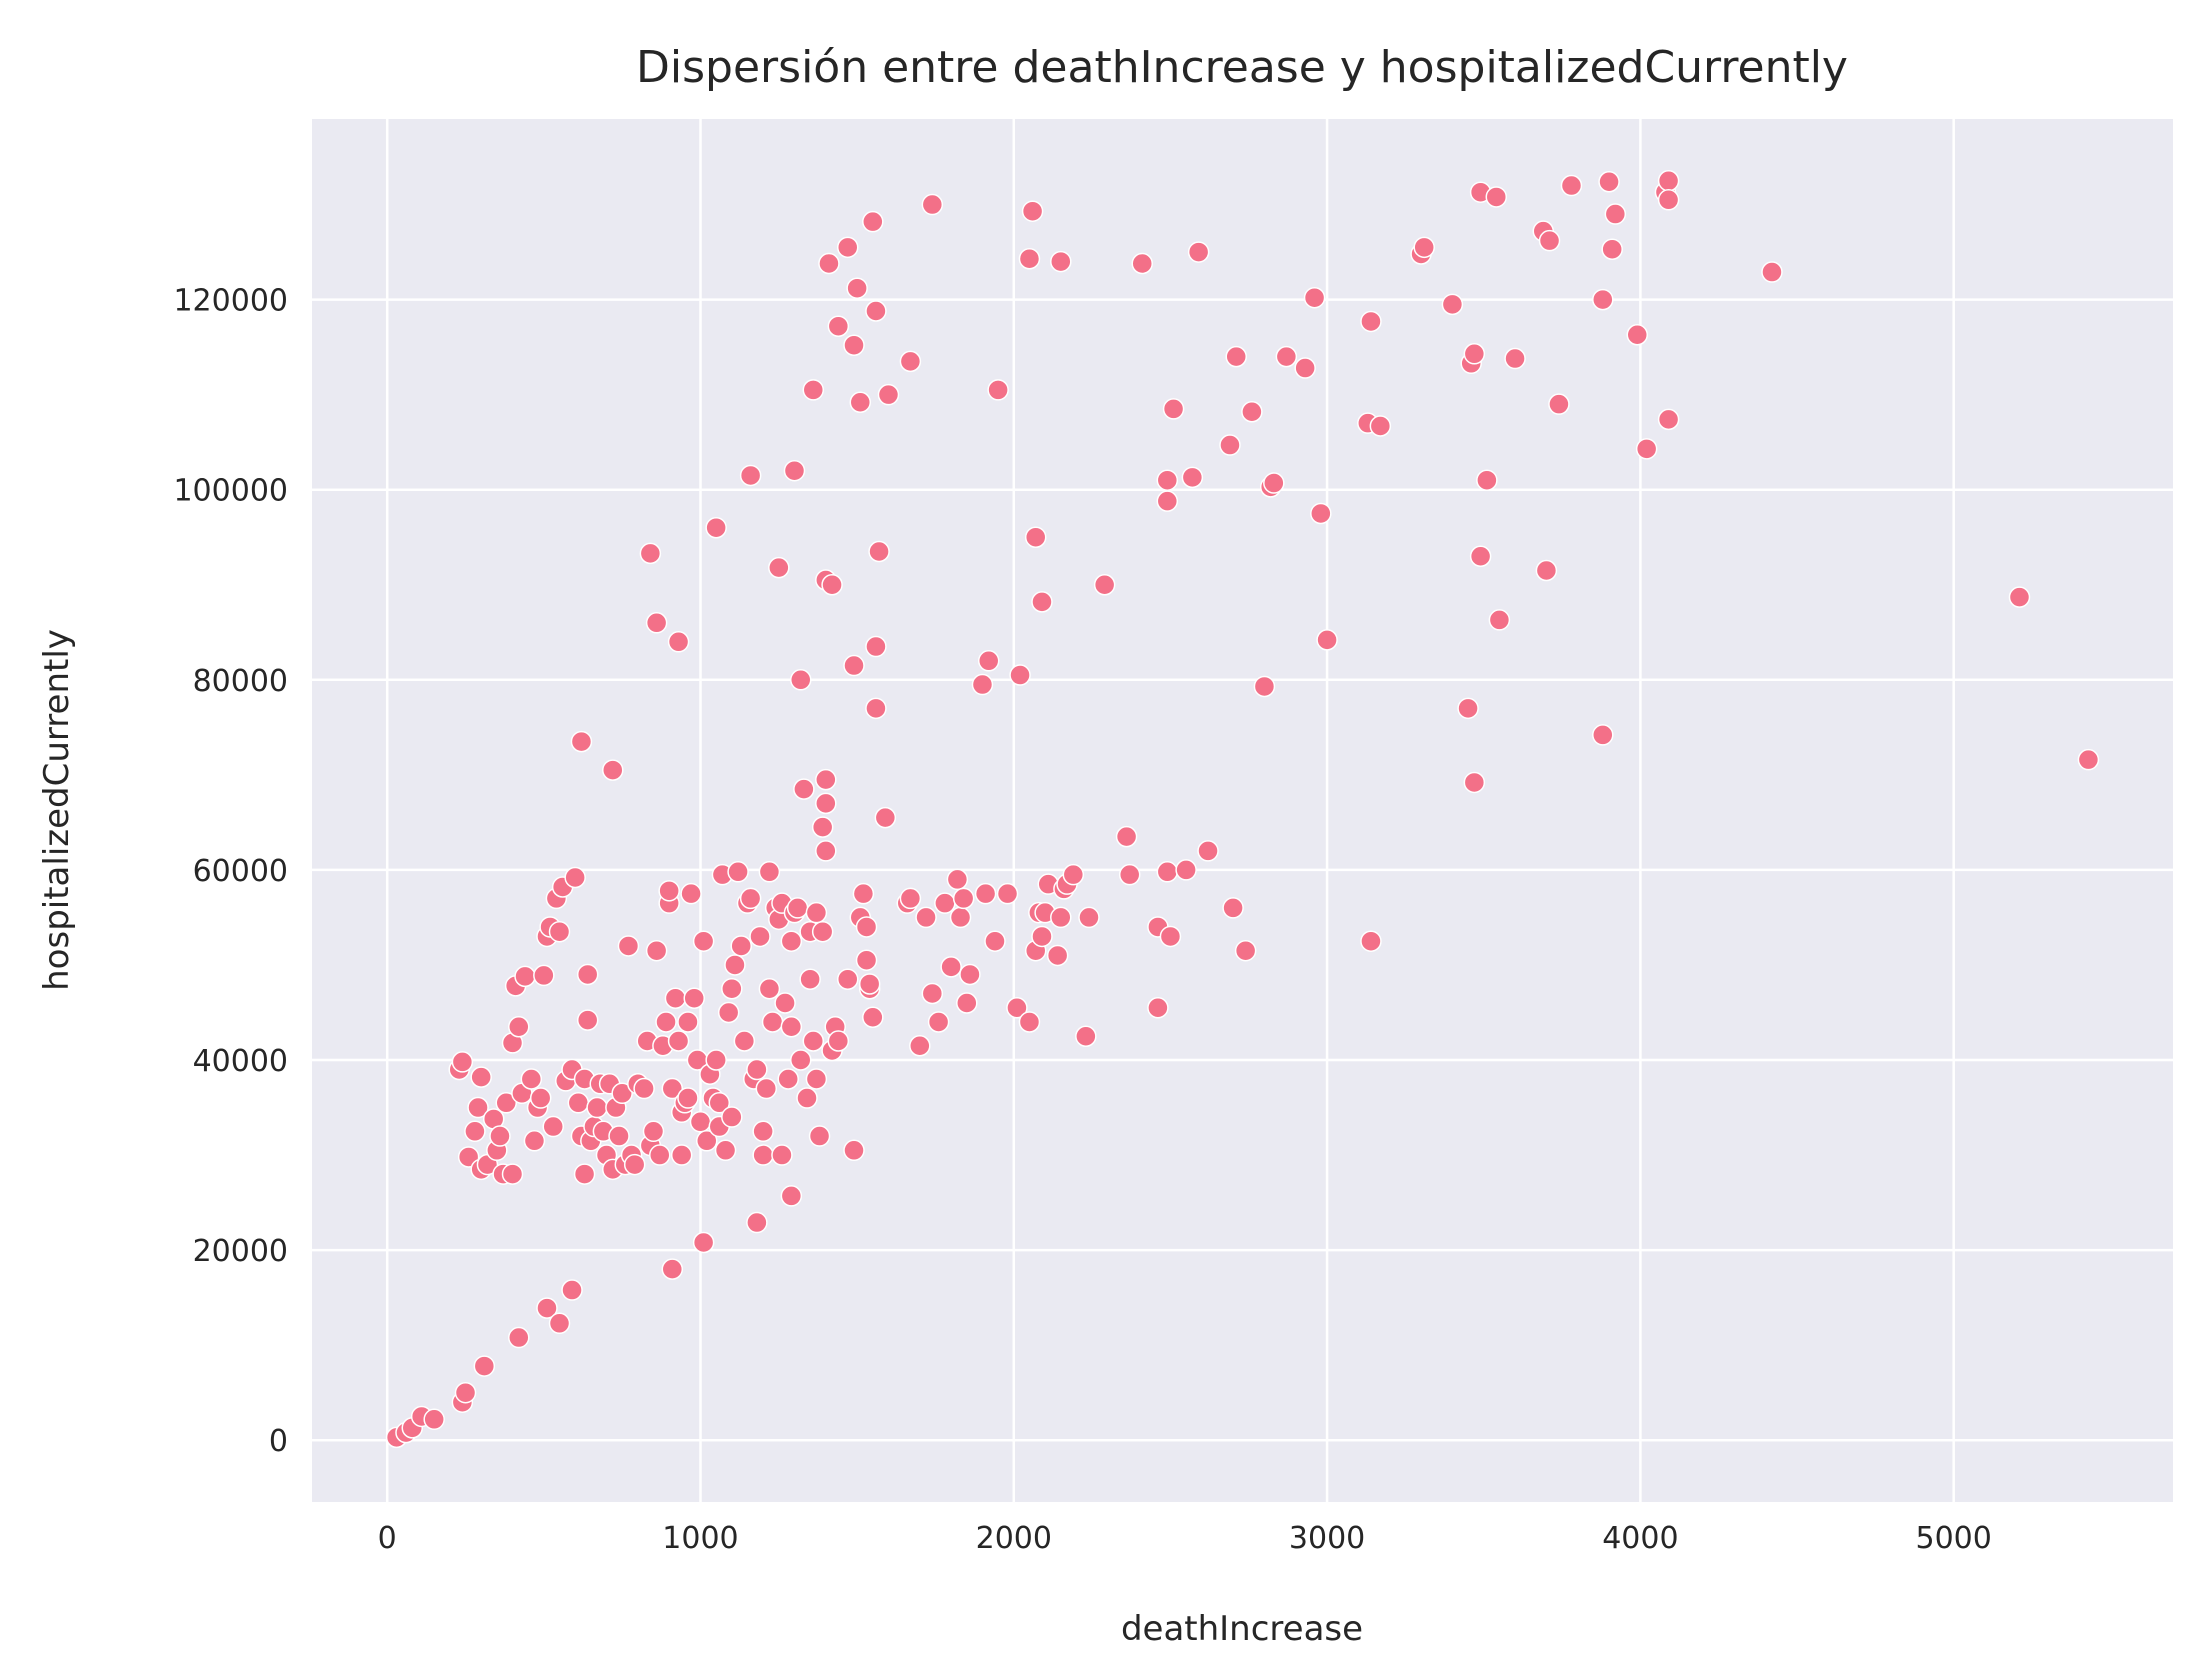 The image size is (2199, 1674). What do you see at coordinates (240, 1061) in the screenshot?
I see `y-tick-label: 40000` at bounding box center [240, 1061].